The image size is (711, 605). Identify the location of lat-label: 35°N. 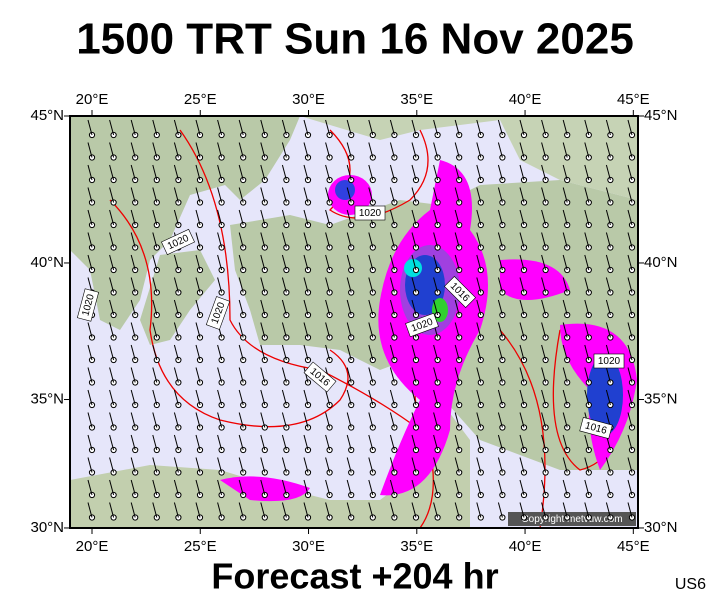
(47, 398).